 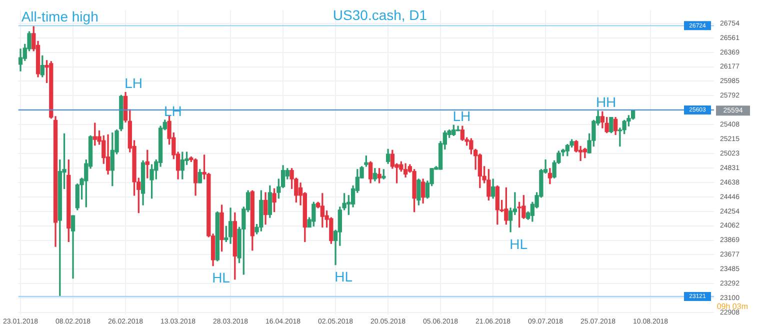 I want to click on annotation: All-time high, so click(x=59, y=16).